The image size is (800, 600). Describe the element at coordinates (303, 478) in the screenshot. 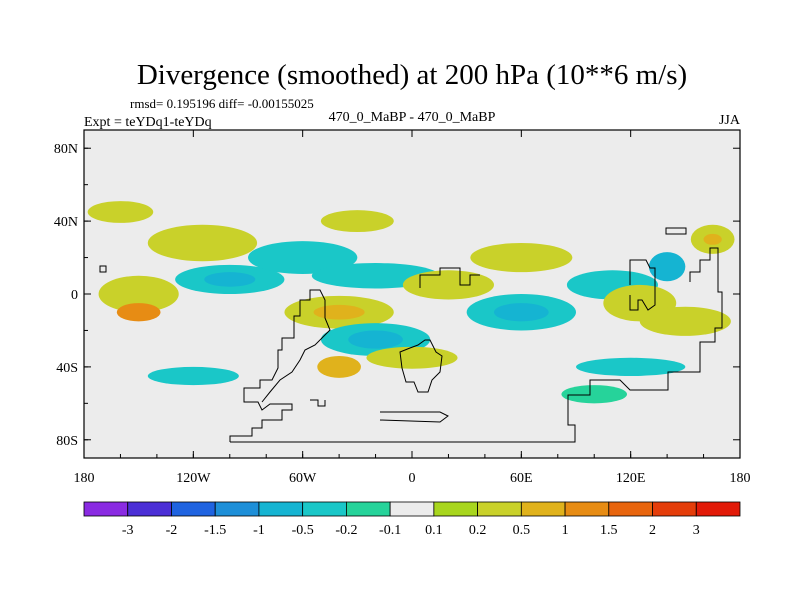

I see `x-tick-label: 60W` at that location.